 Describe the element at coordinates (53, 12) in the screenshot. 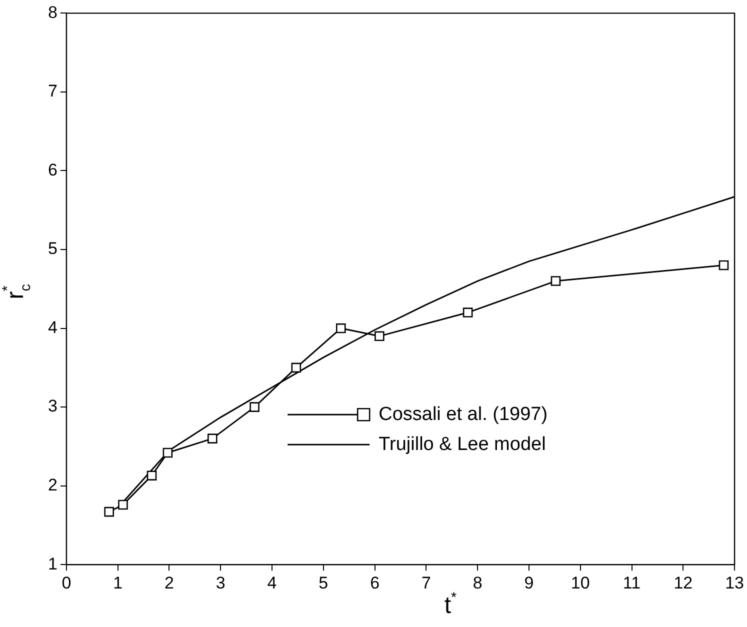

I see `y-tick-label: 8` at that location.